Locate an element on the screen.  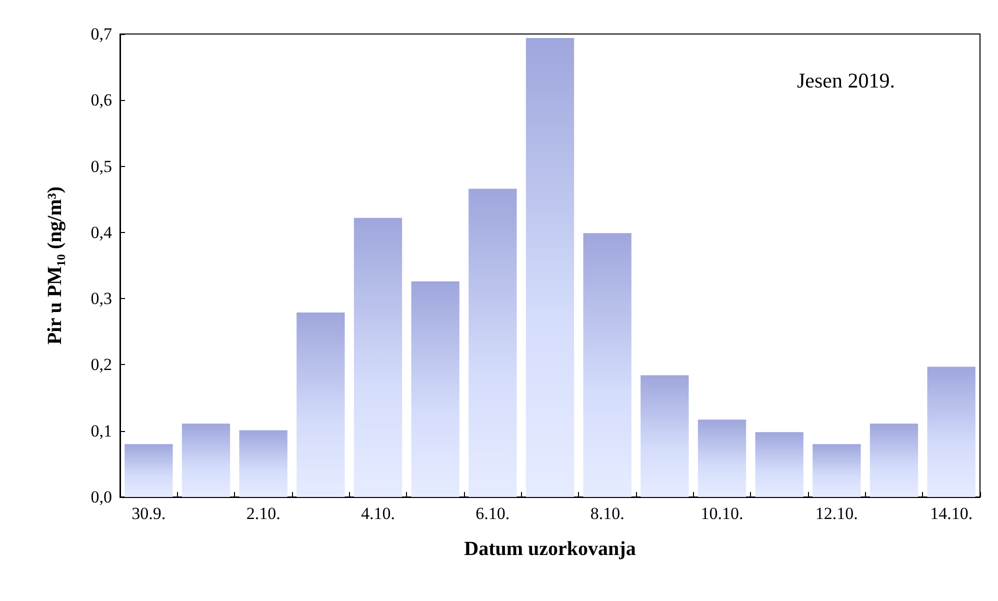
x-tick-label: 4.10. is located at coordinates (378, 513).